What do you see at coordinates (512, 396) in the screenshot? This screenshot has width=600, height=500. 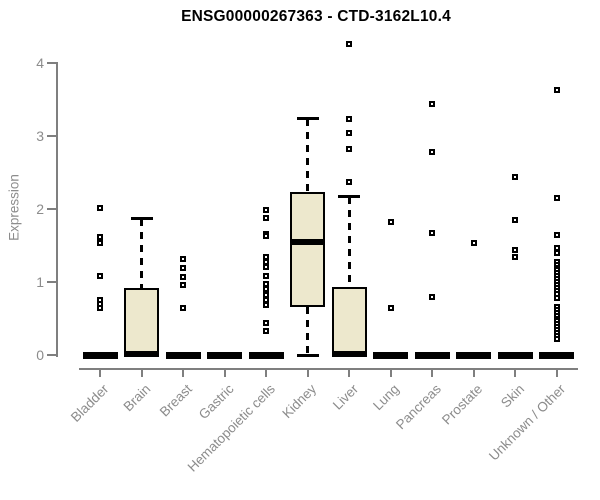 I see `x-axis-label-skin: Skin` at bounding box center [512, 396].